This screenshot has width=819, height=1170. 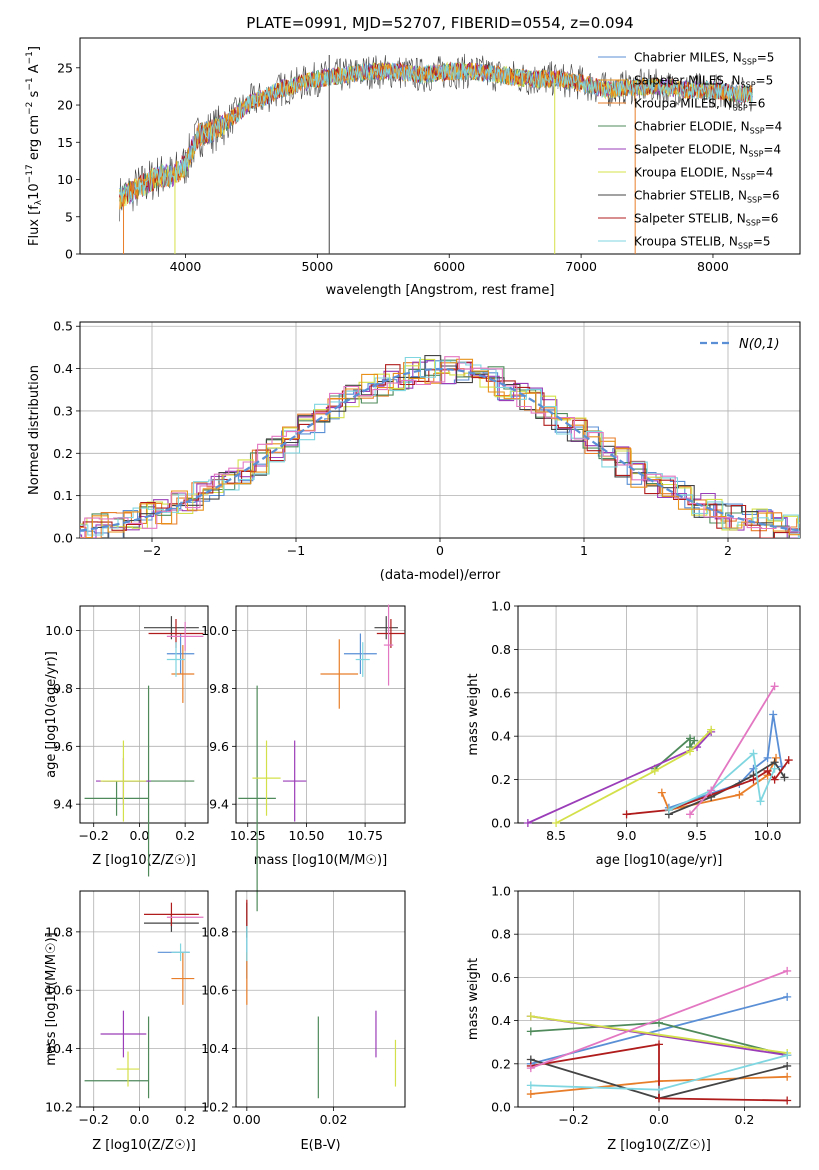 I want to click on legend-entry: Chabrier STELIB, NSSP=6, so click(x=707, y=197).